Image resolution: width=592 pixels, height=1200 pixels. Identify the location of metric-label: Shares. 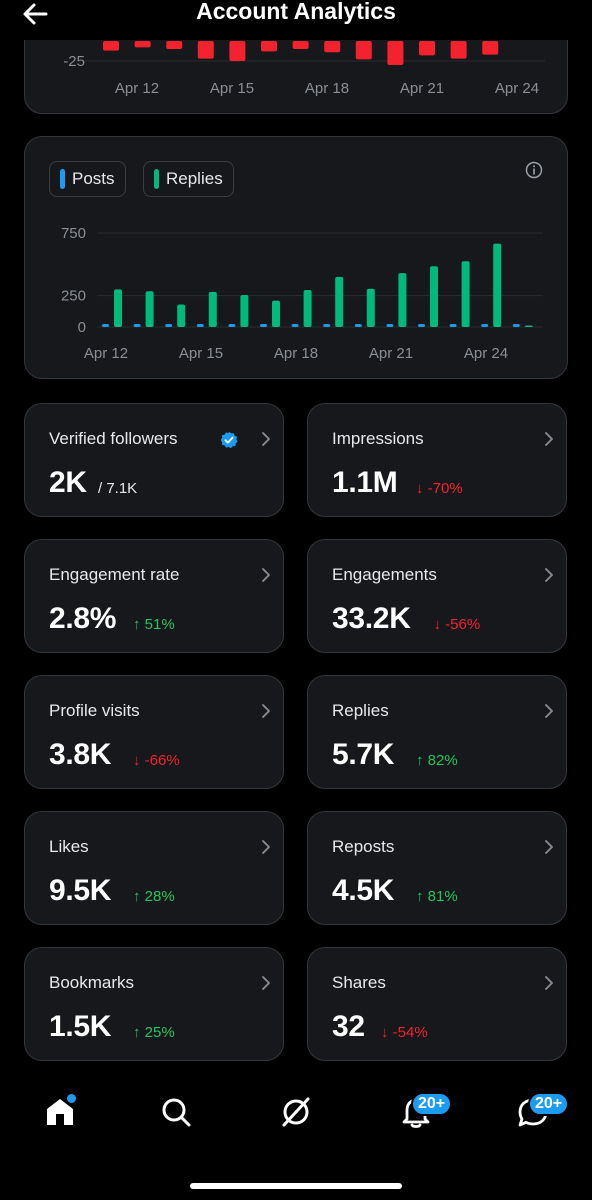
(359, 982).